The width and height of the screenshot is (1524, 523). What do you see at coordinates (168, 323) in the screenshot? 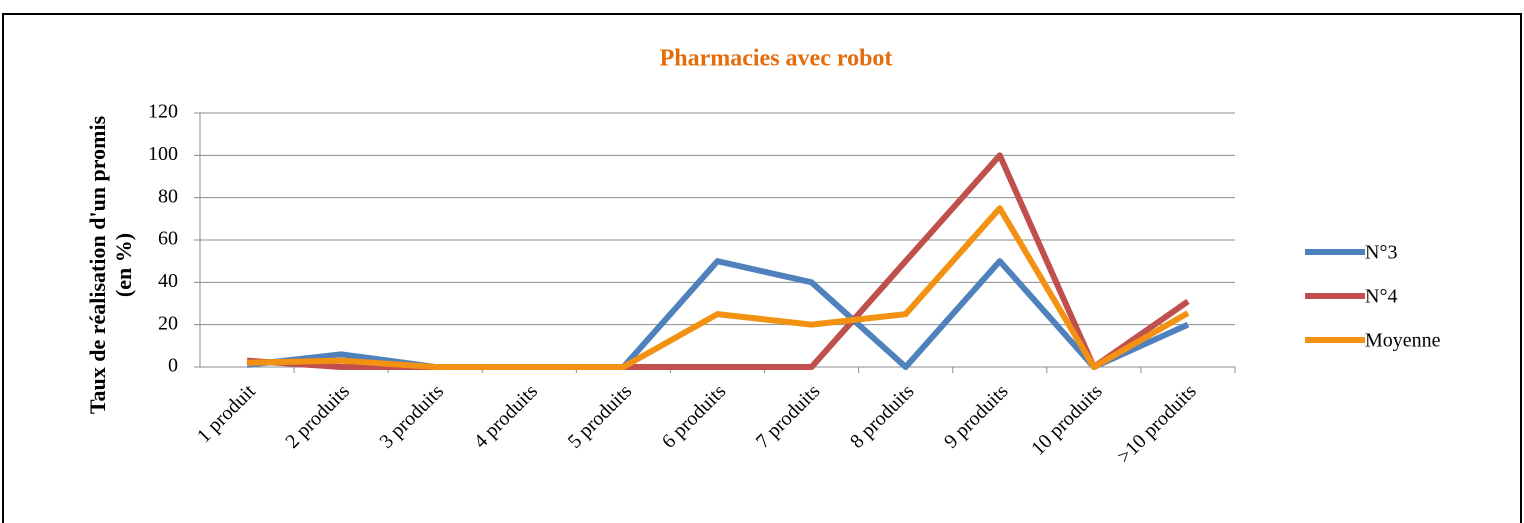
I see `y-tick-label: 20` at bounding box center [168, 323].